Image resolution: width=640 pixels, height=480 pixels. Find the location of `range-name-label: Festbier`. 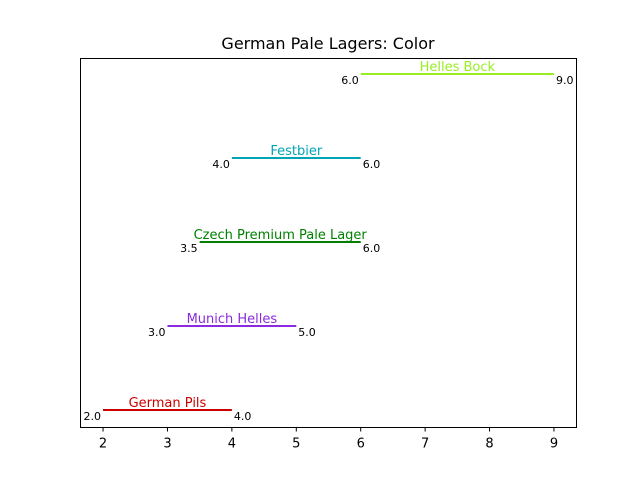

range-name-label: Festbier is located at coordinates (296, 151).